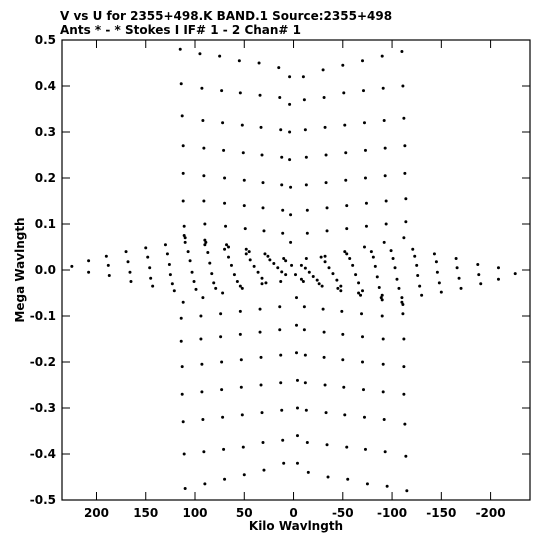 The height and width of the screenshot is (541, 540). Describe the element at coordinates (441, 513) in the screenshot. I see `x-tick-label: -150` at that location.